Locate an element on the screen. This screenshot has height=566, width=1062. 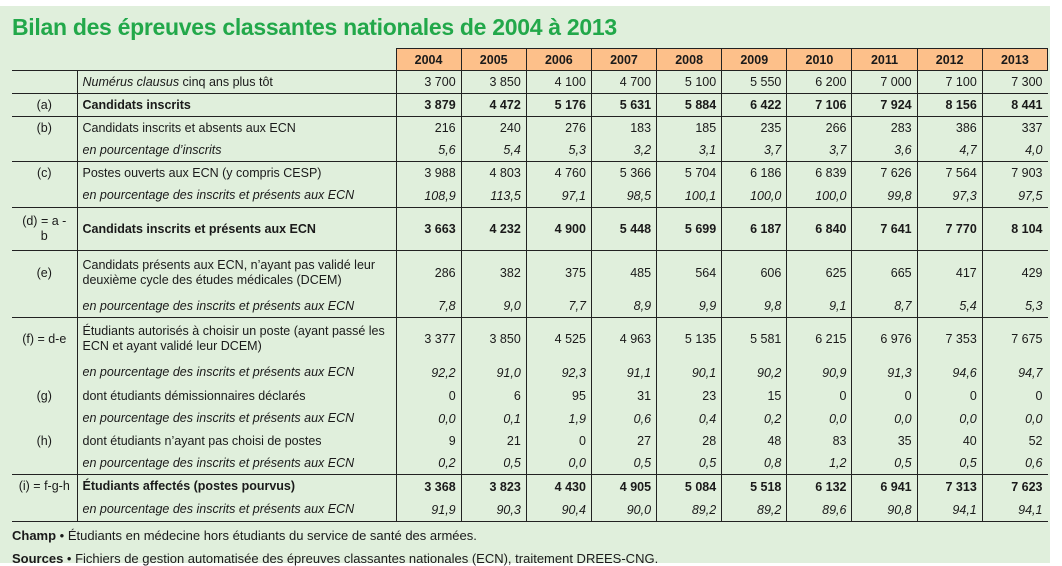
cell-2012: 7 100 is located at coordinates (950, 82).